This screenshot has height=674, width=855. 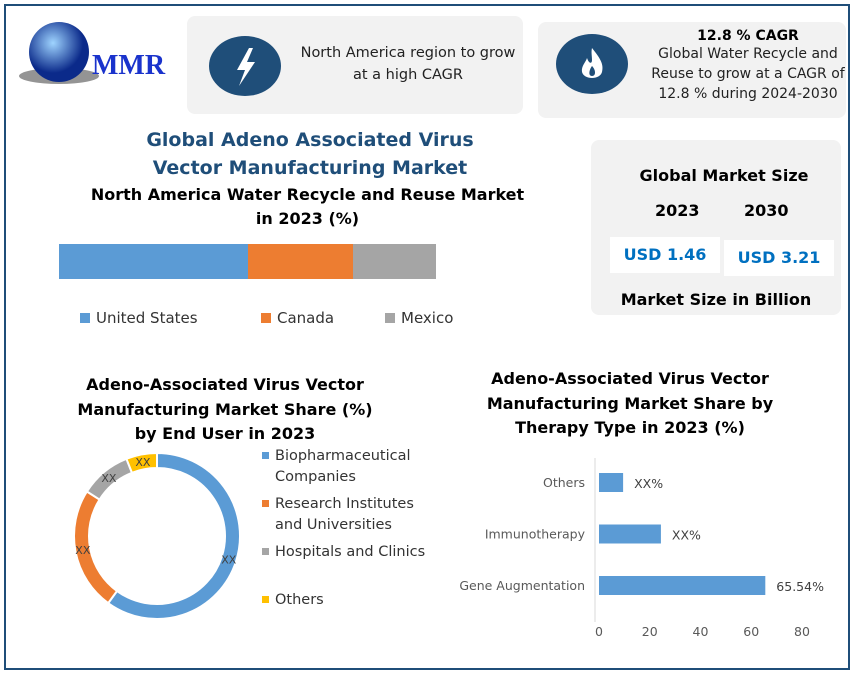 What do you see at coordinates (724, 175) in the screenshot?
I see `market-size-title: Global Market Size` at bounding box center [724, 175].